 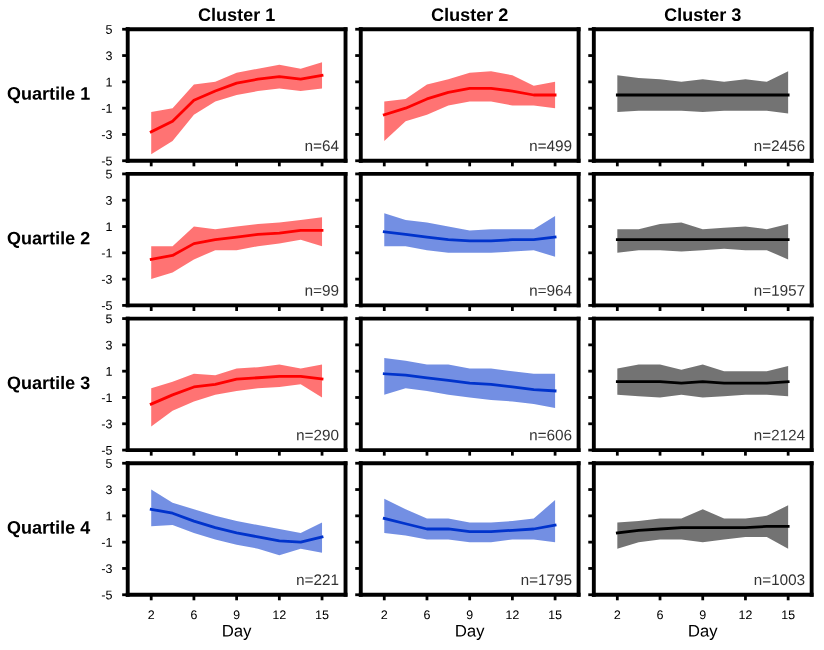 I want to click on y-axis-title: Quartile 3, so click(x=48, y=384).